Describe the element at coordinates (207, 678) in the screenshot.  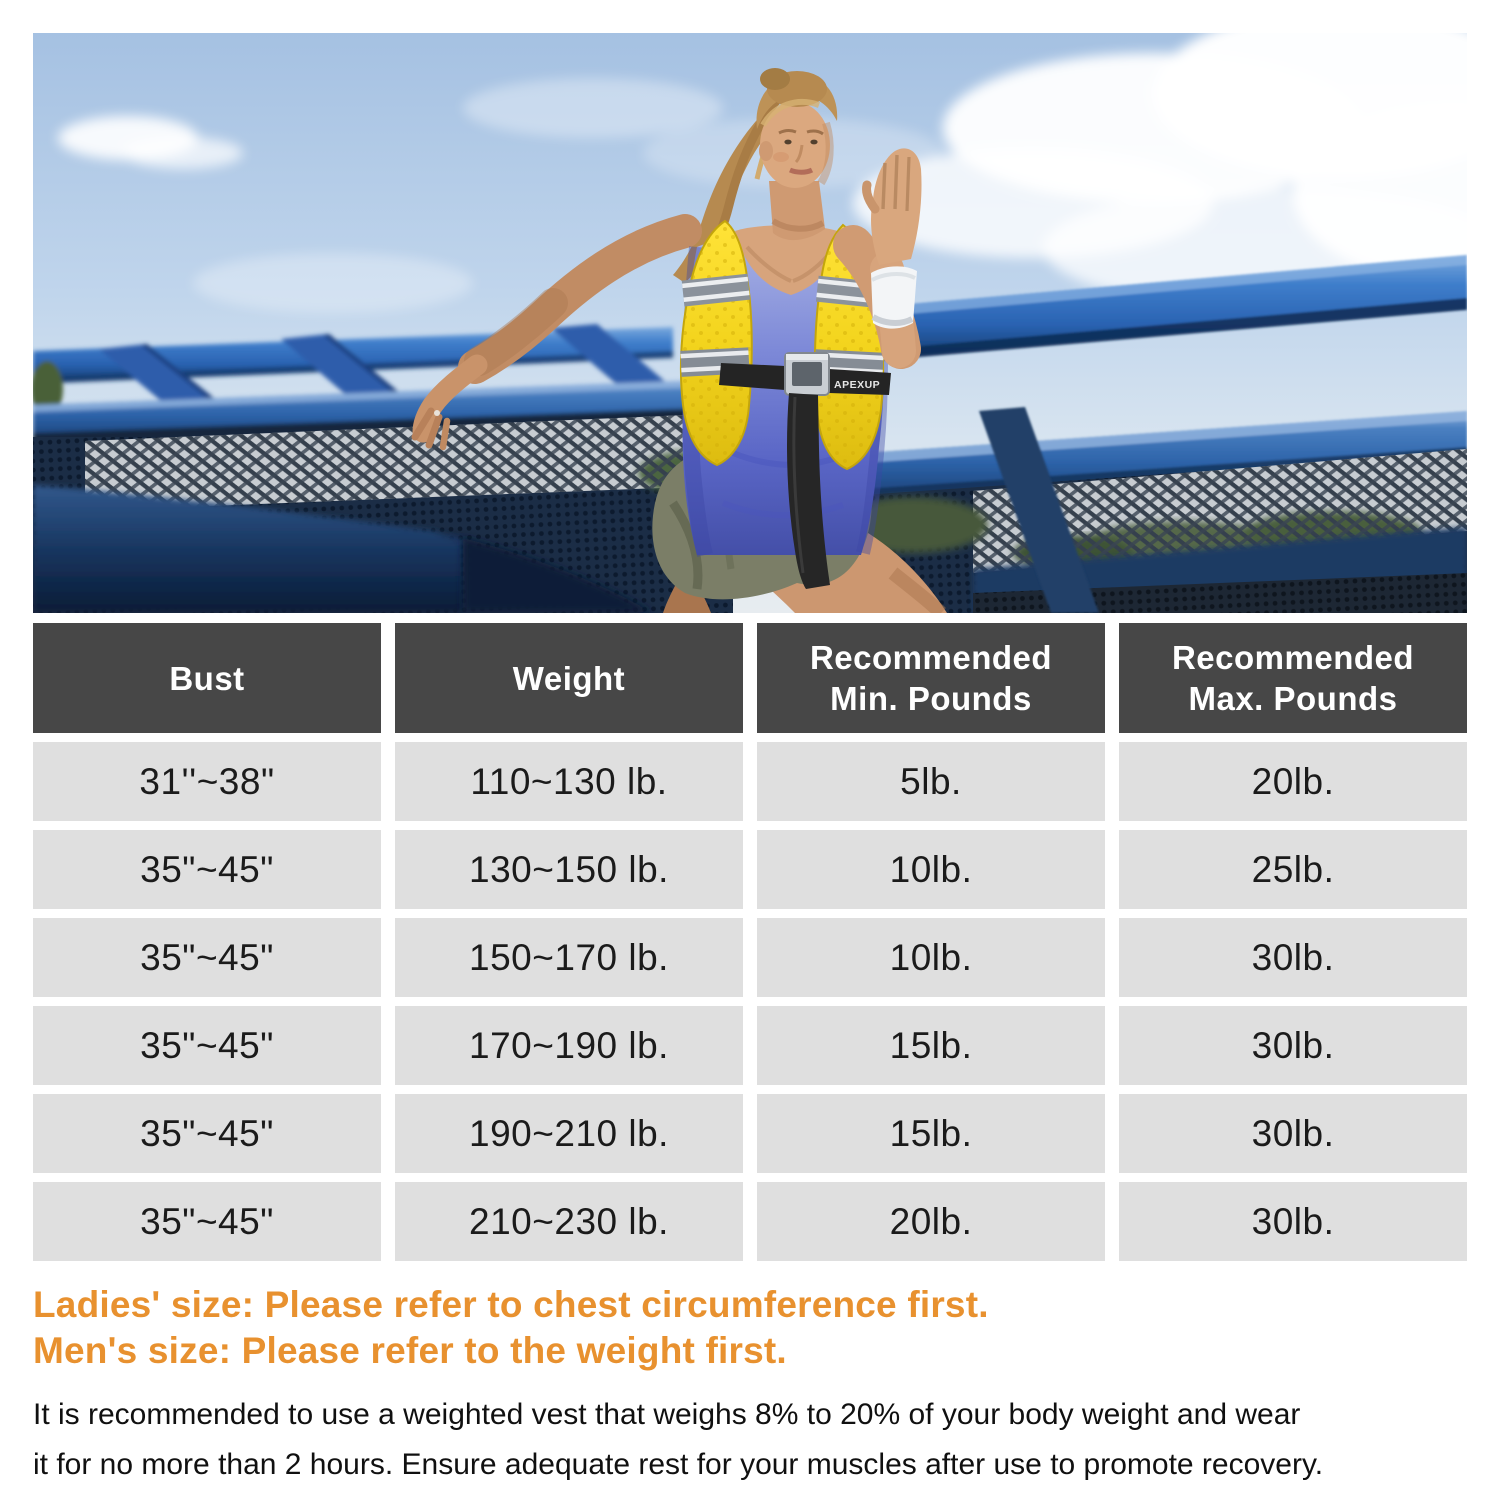
I see `column-header-bust: Bust` at that location.